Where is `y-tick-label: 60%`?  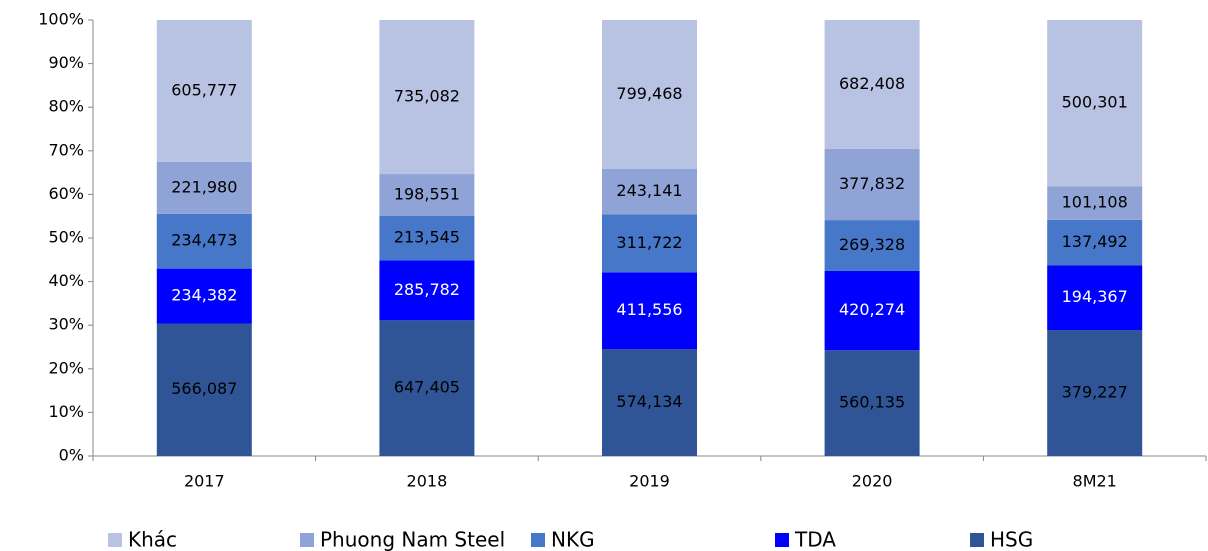
y-tick-label: 60% is located at coordinates (66, 193).